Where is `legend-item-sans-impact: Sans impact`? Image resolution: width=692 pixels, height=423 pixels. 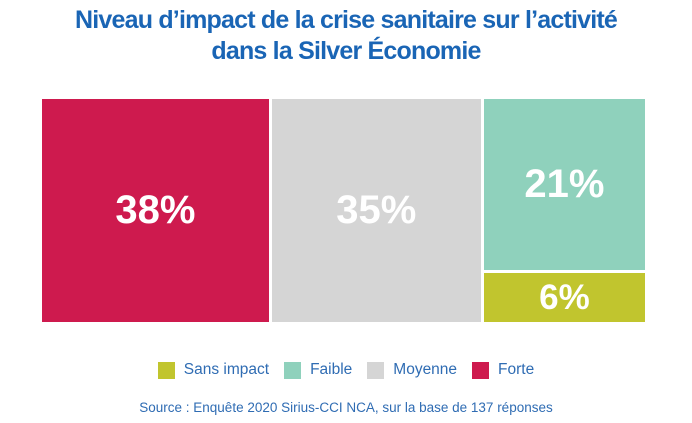
legend-item-sans-impact: Sans impact is located at coordinates (213, 370).